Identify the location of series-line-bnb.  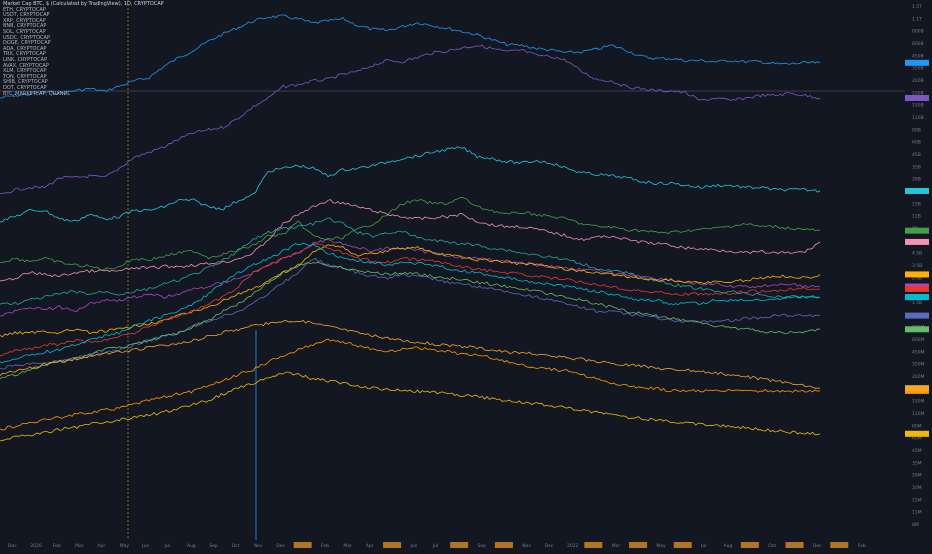
(410, 406).